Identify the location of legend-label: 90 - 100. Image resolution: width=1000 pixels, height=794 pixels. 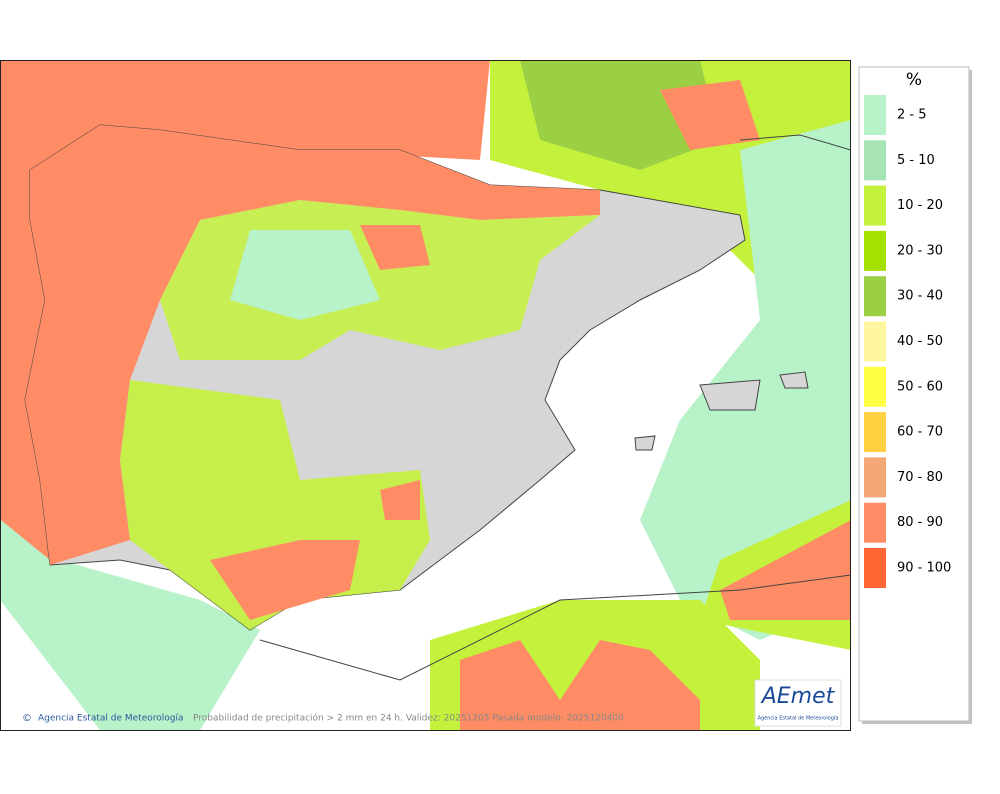
(924, 568).